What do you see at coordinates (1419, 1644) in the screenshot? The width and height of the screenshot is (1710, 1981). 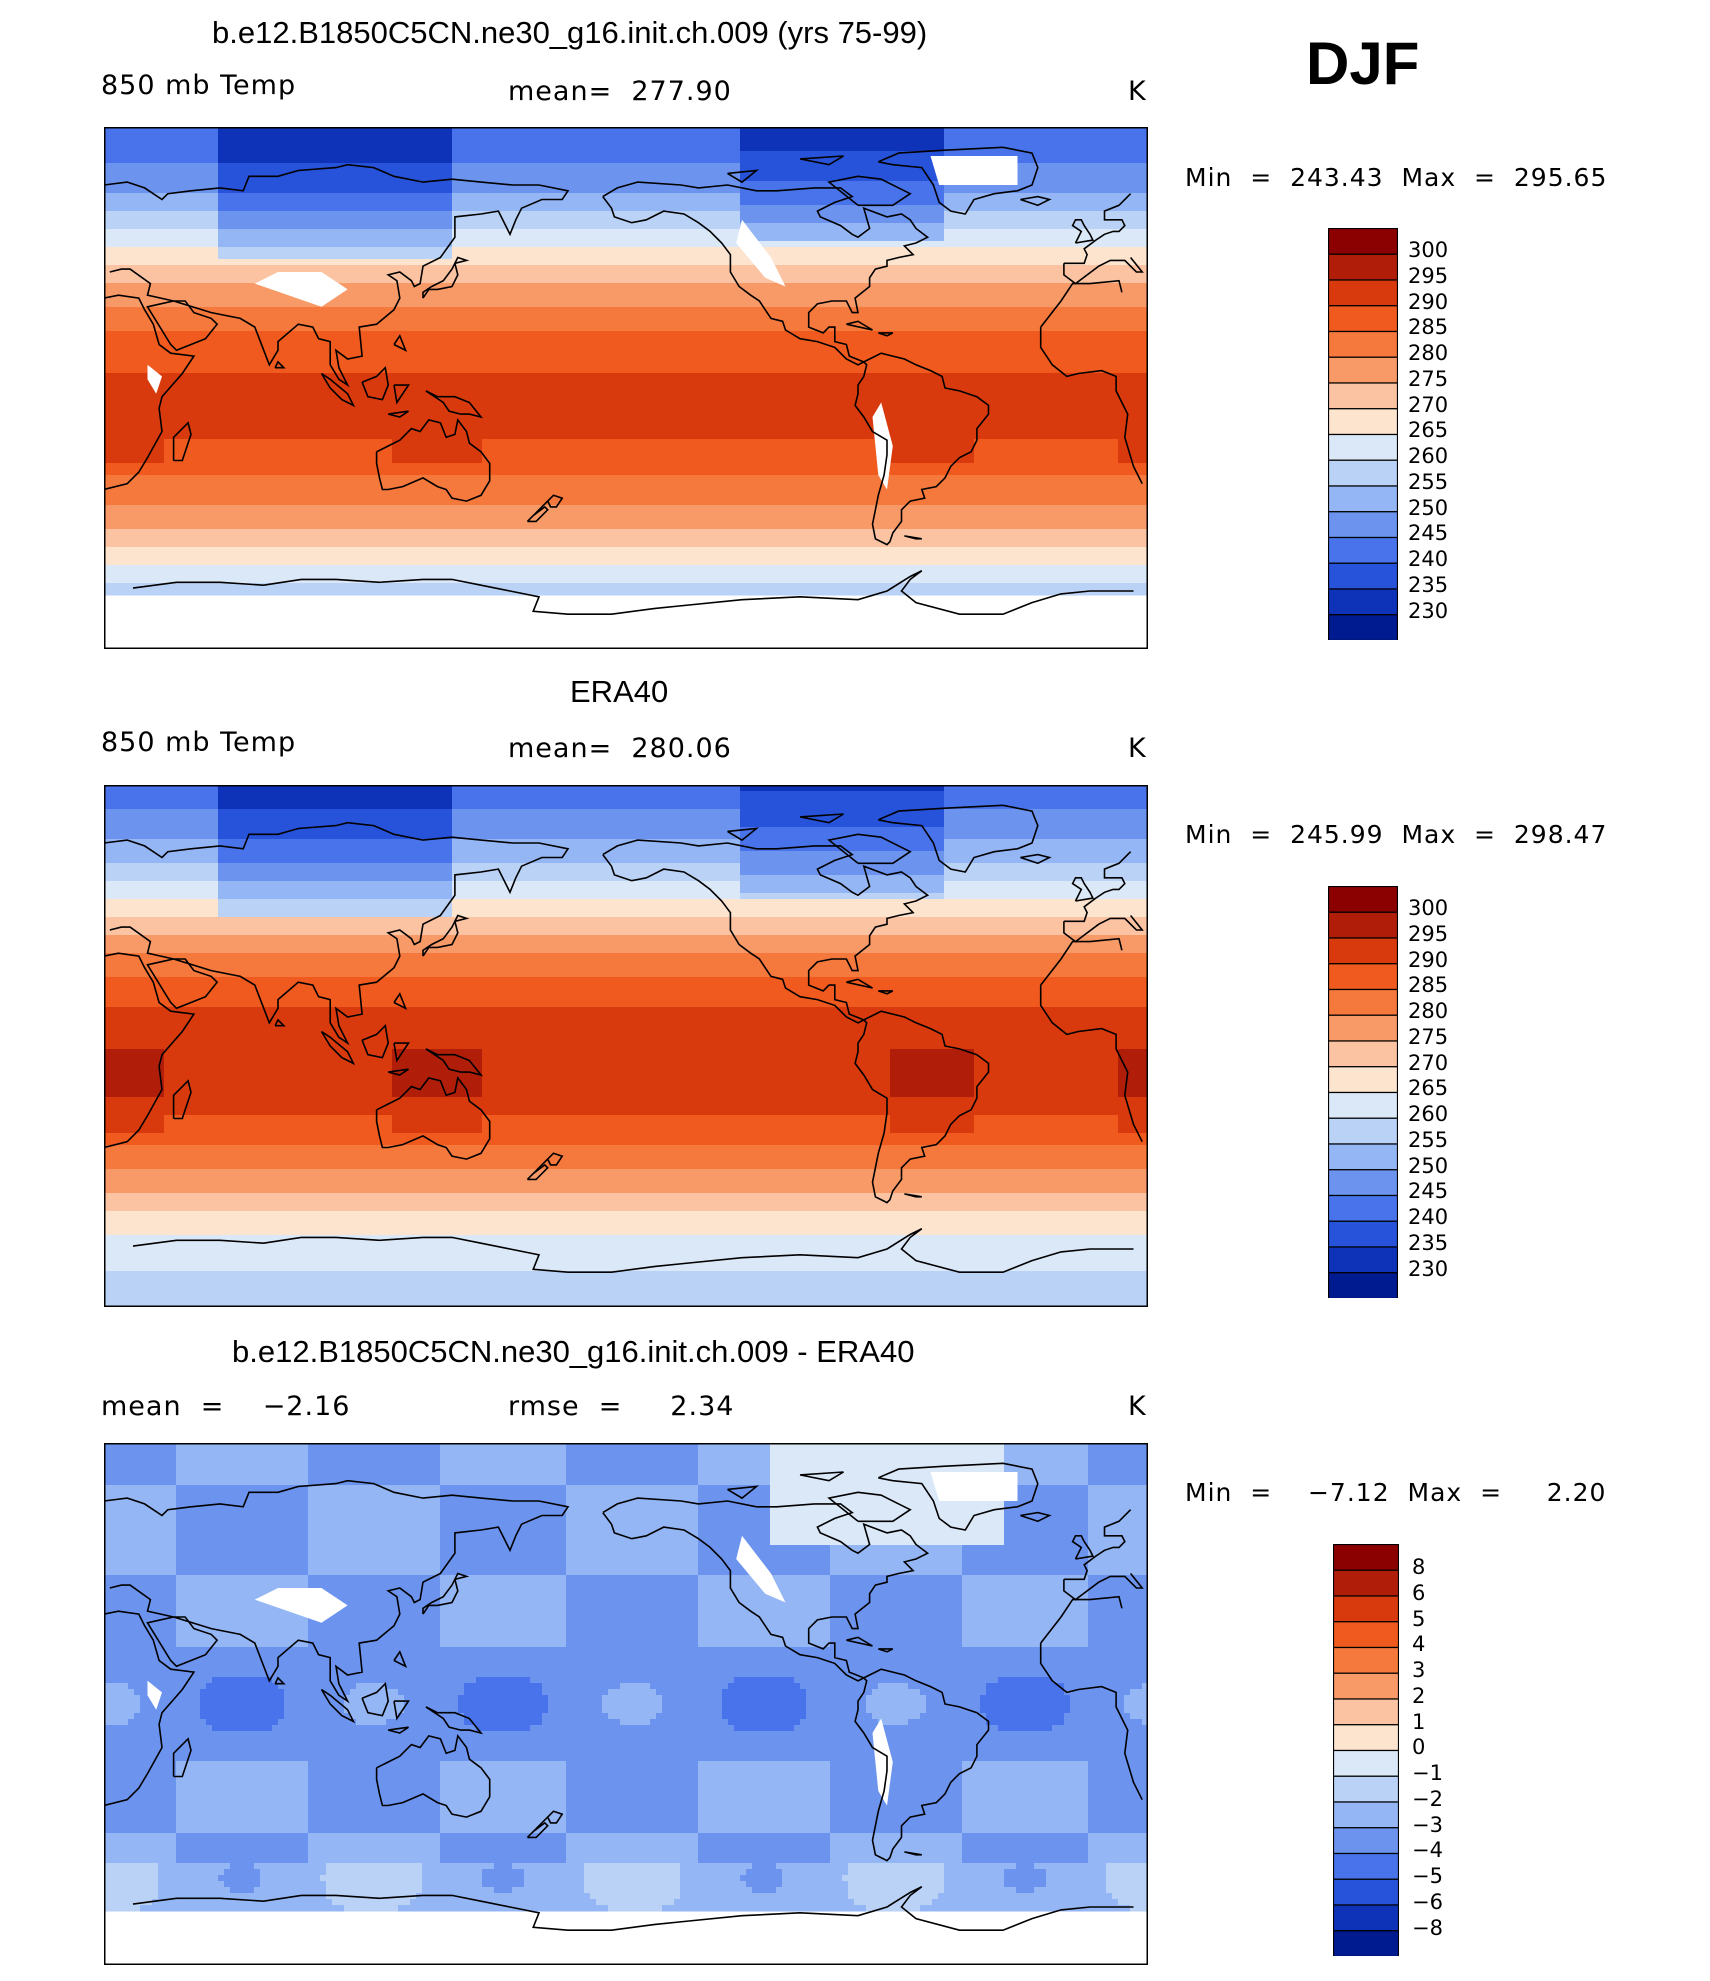 I see `colorbar-label: 4` at bounding box center [1419, 1644].